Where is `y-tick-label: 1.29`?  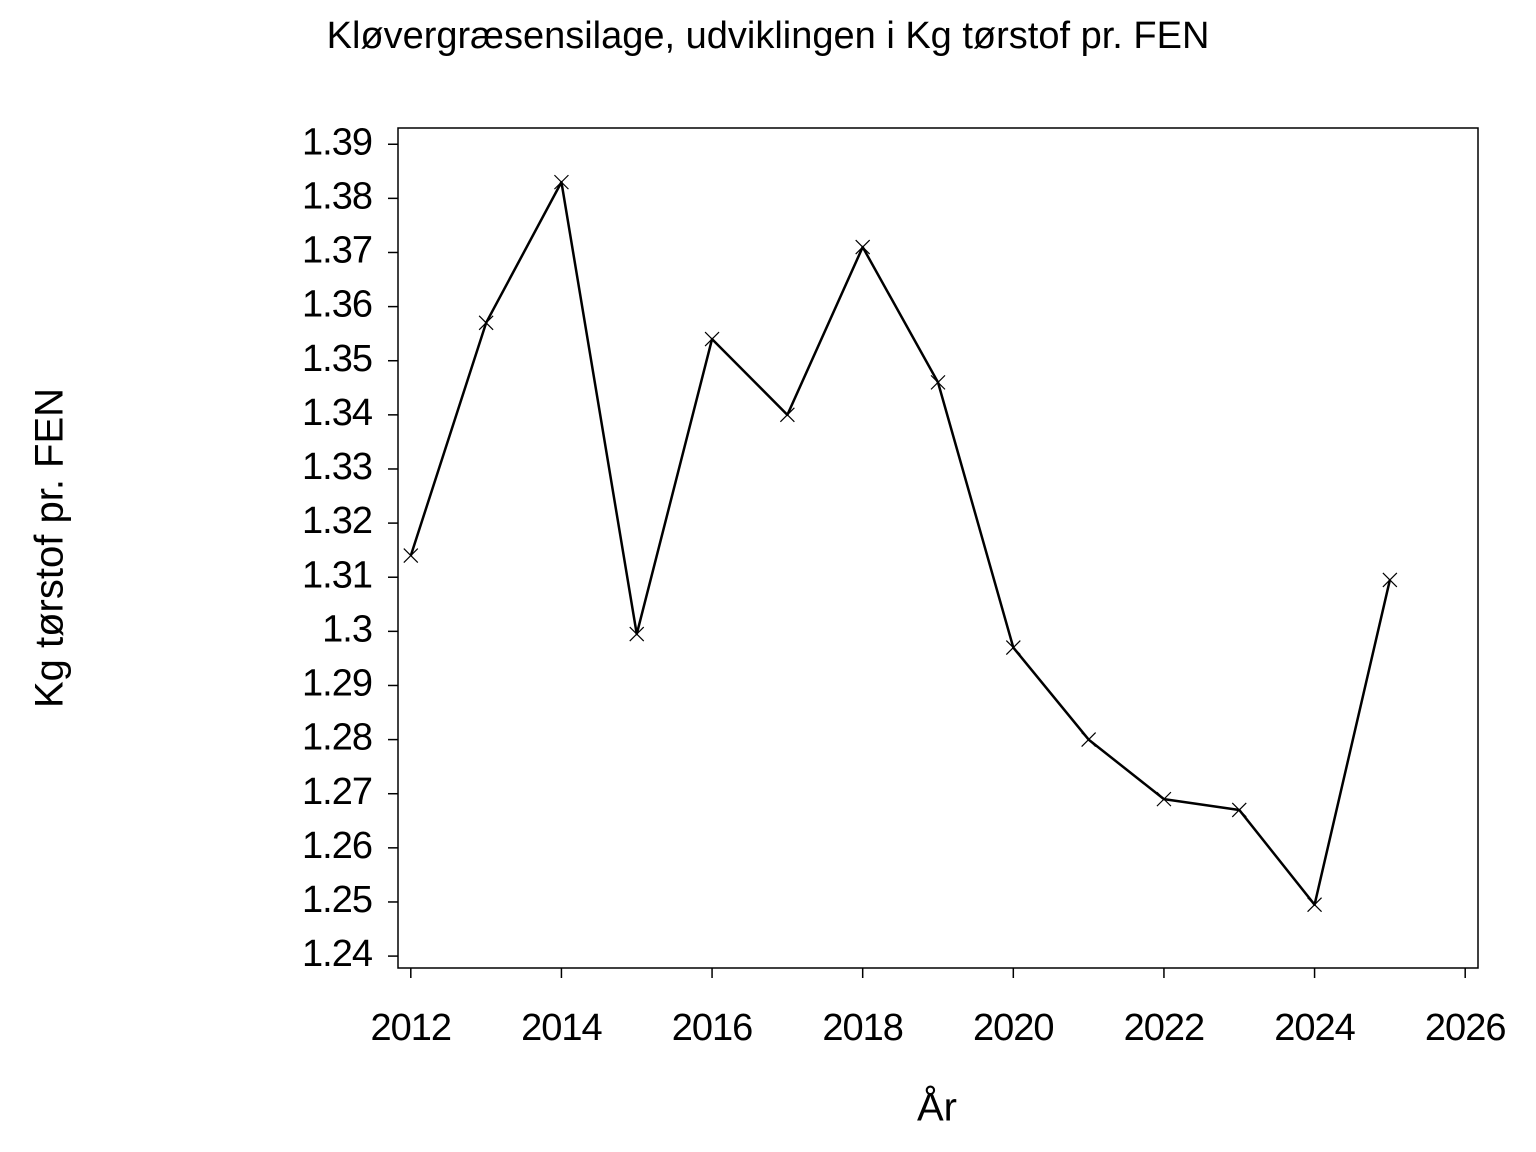 y-tick-label: 1.29 is located at coordinates (337, 684).